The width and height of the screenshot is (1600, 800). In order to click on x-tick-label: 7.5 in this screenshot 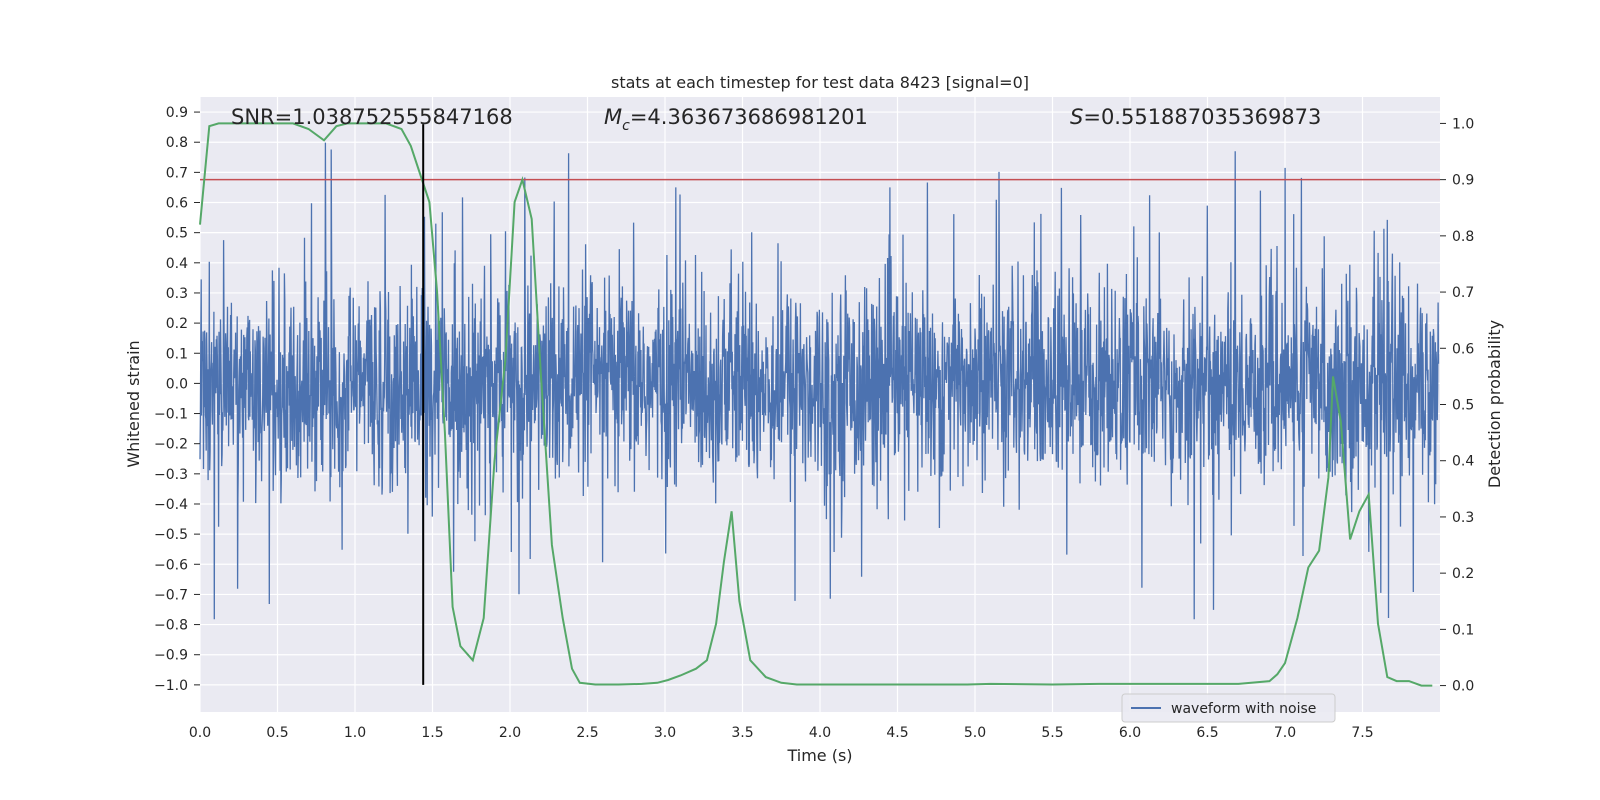, I will do `click(1362, 733)`.